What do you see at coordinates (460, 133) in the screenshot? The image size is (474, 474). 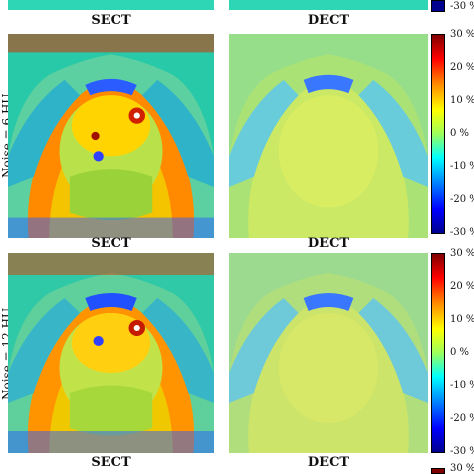 I see `colorbar-row1-tick-0: 0 %` at bounding box center [460, 133].